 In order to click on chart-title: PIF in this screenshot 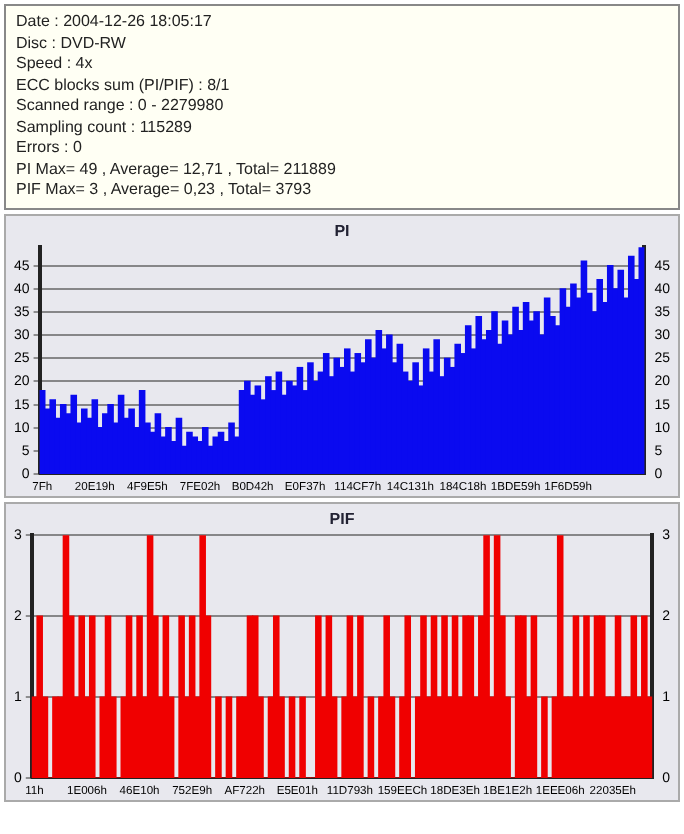, I will do `click(342, 518)`.